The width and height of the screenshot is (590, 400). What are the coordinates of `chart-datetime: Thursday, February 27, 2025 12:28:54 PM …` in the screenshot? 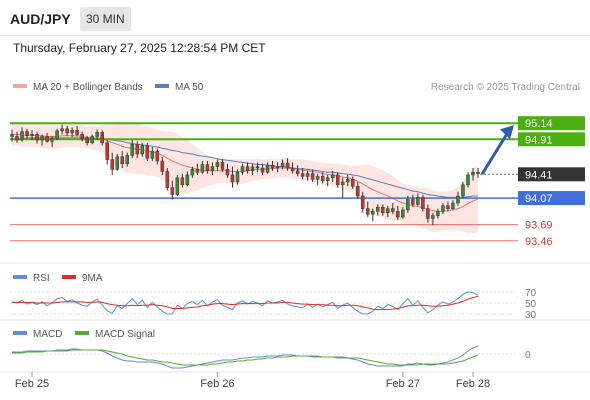 It's located at (139, 48).